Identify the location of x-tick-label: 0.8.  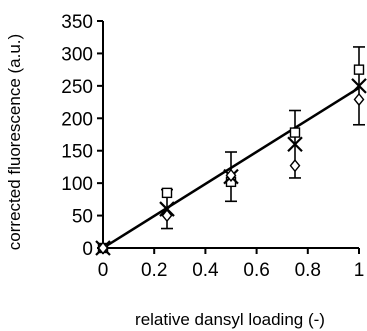
(308, 270).